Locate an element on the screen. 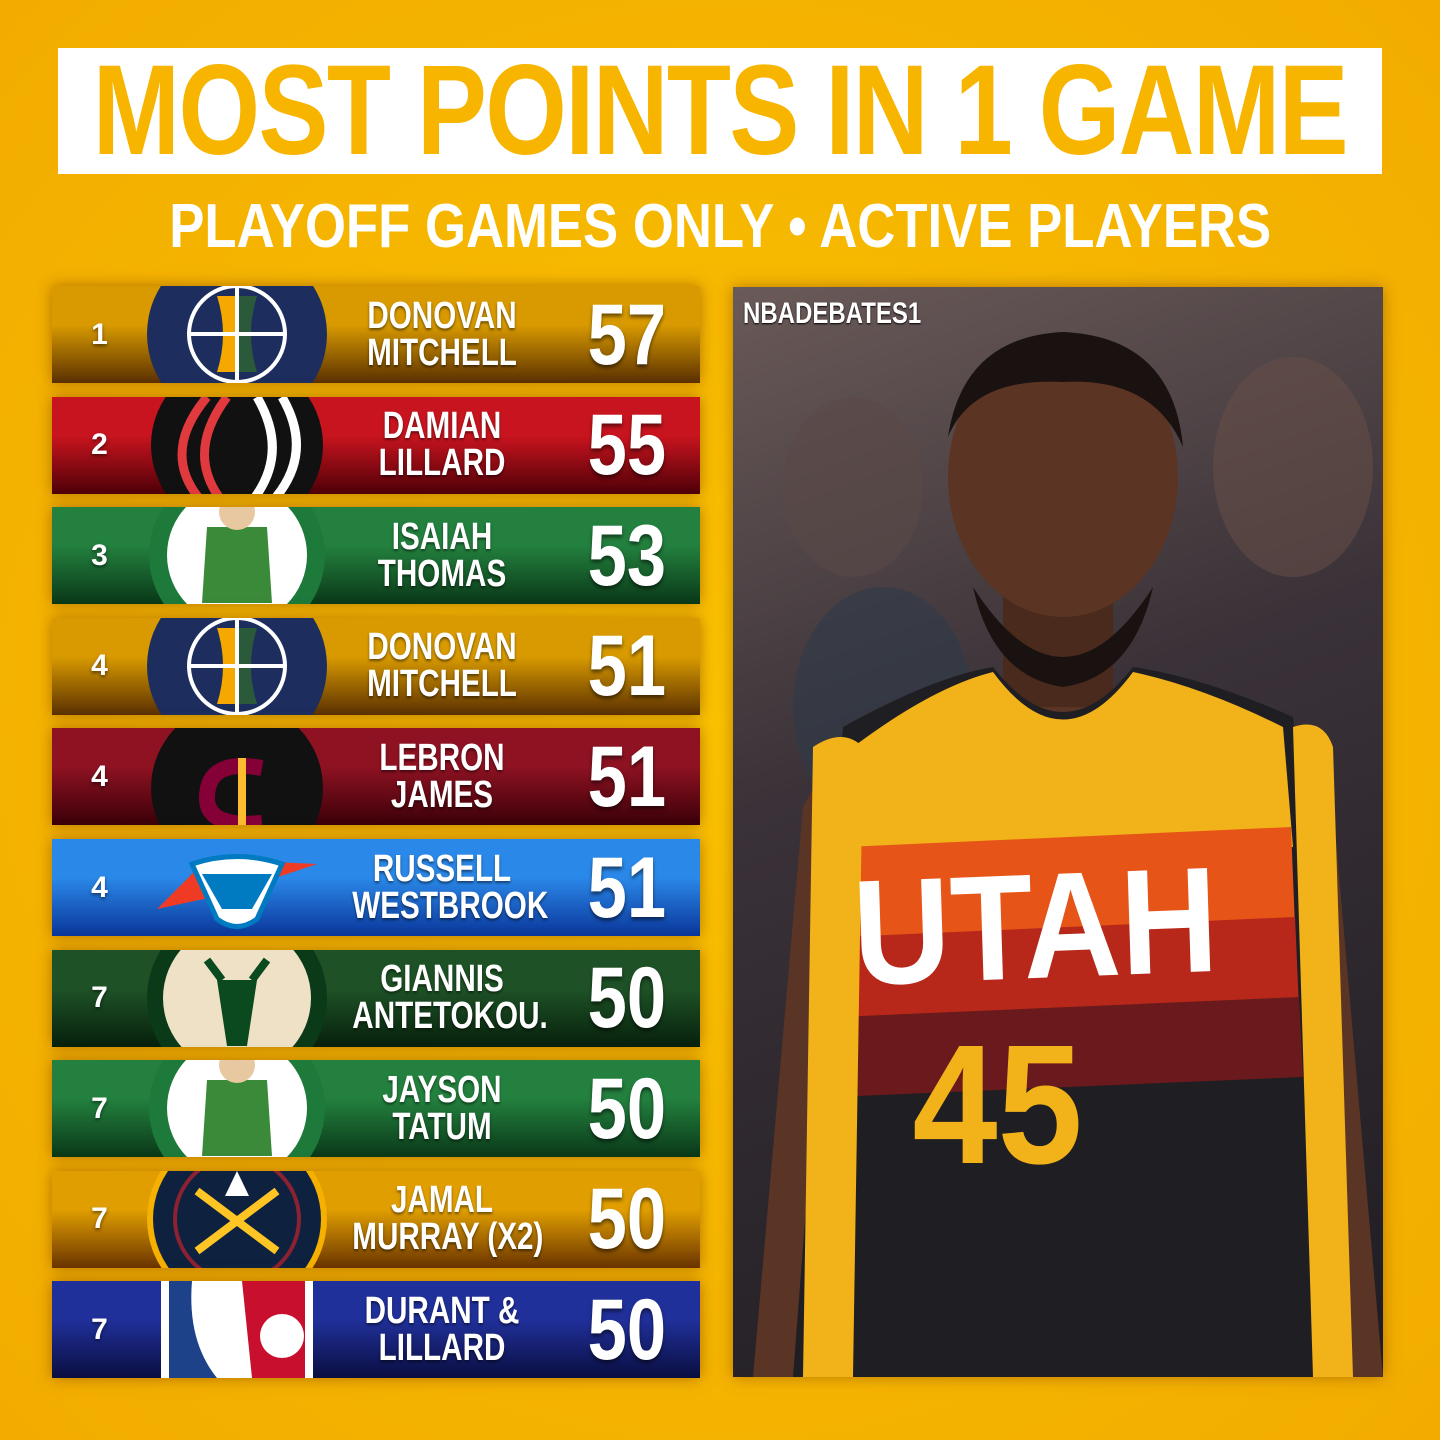 This screenshot has width=1440, height=1440. player-name-line1: DAMIAN is located at coordinates (442, 426).